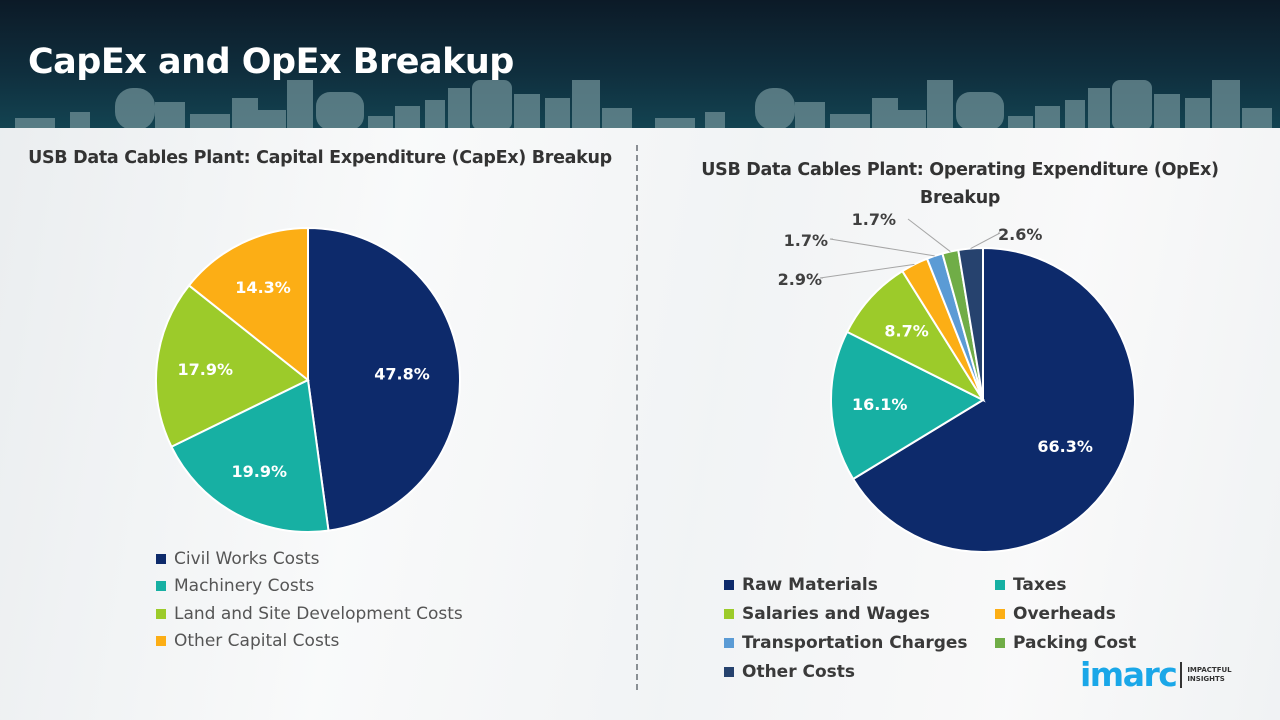 This screenshot has height=720, width=1280. What do you see at coordinates (247, 558) in the screenshot?
I see `legend-label: Civil Works Costs` at bounding box center [247, 558].